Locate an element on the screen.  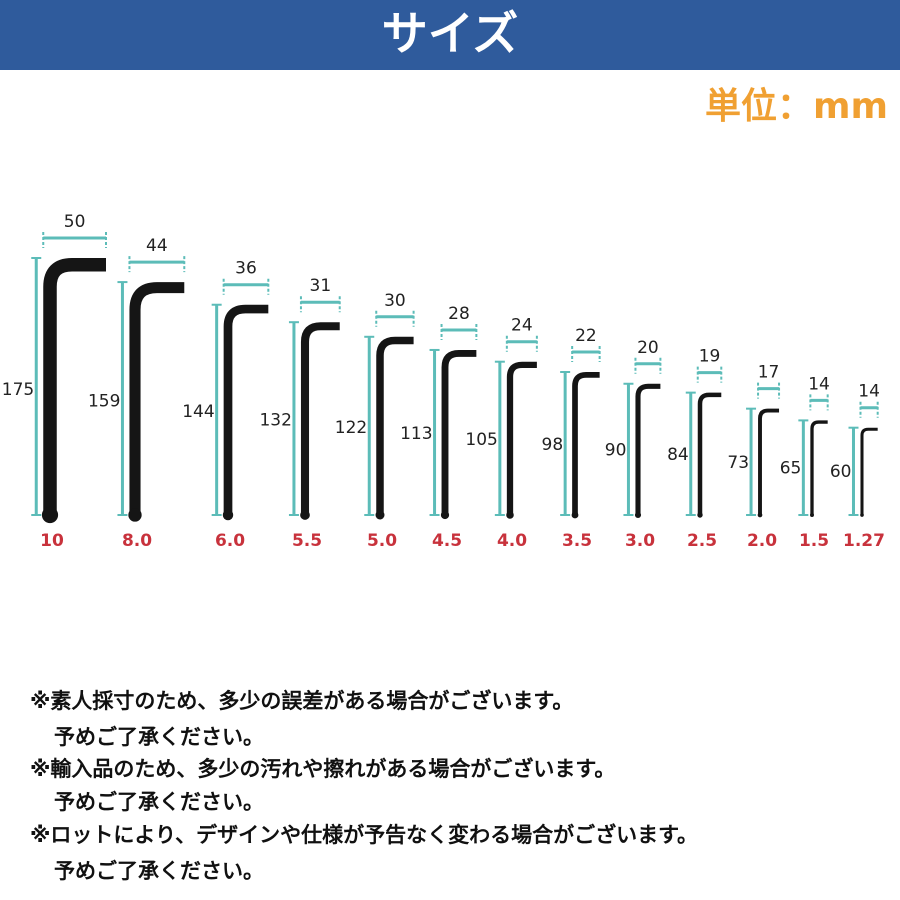
length-label: 60 is located at coordinates (841, 472).